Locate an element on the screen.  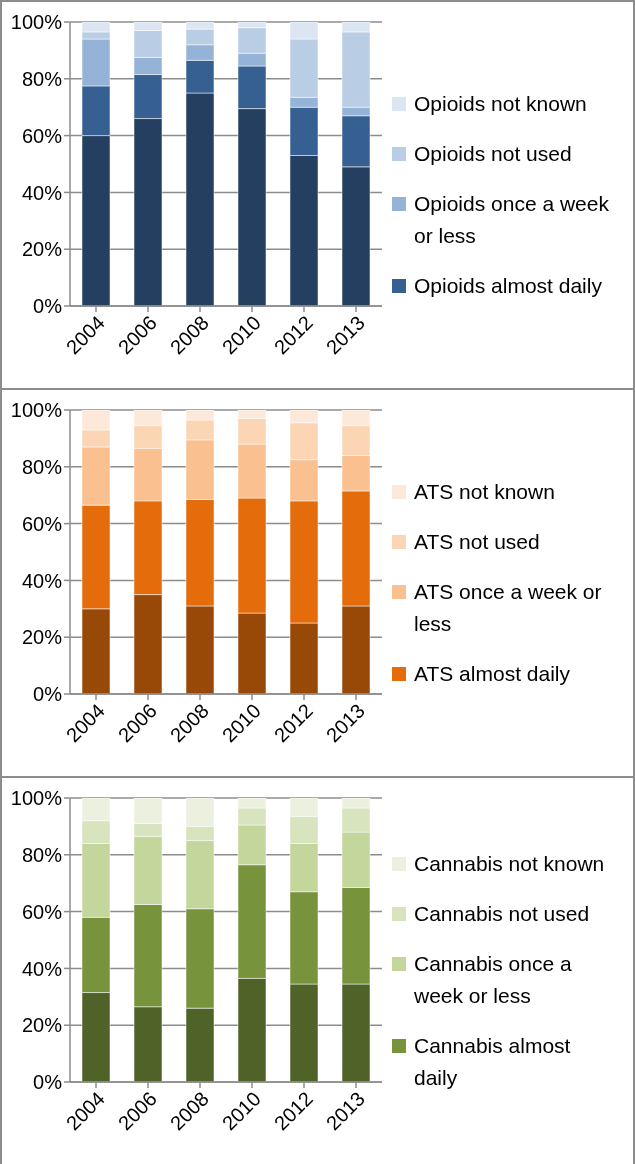
legend-label: ATS almost daily is located at coordinates (492, 674).